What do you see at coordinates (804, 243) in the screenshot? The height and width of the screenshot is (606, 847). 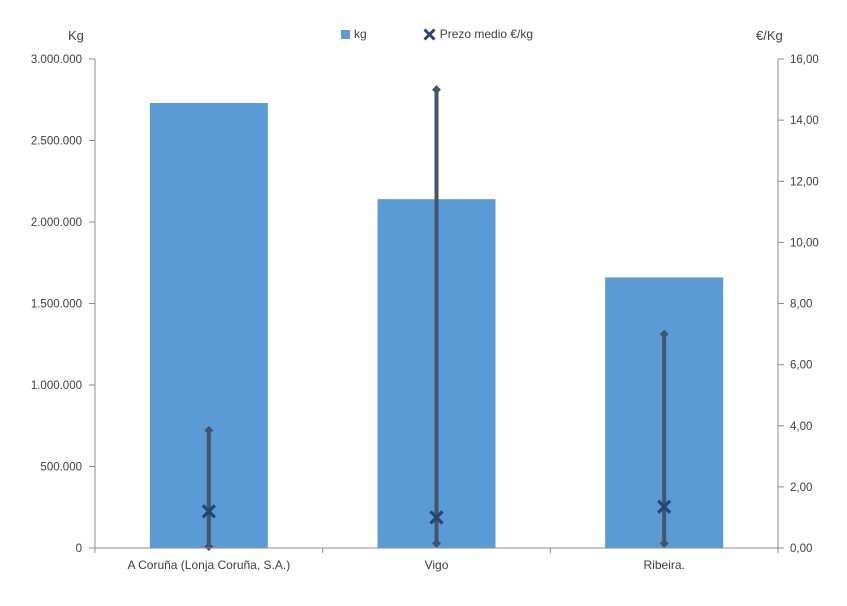 I see `right-axis-tick-label: 10,00` at bounding box center [804, 243].